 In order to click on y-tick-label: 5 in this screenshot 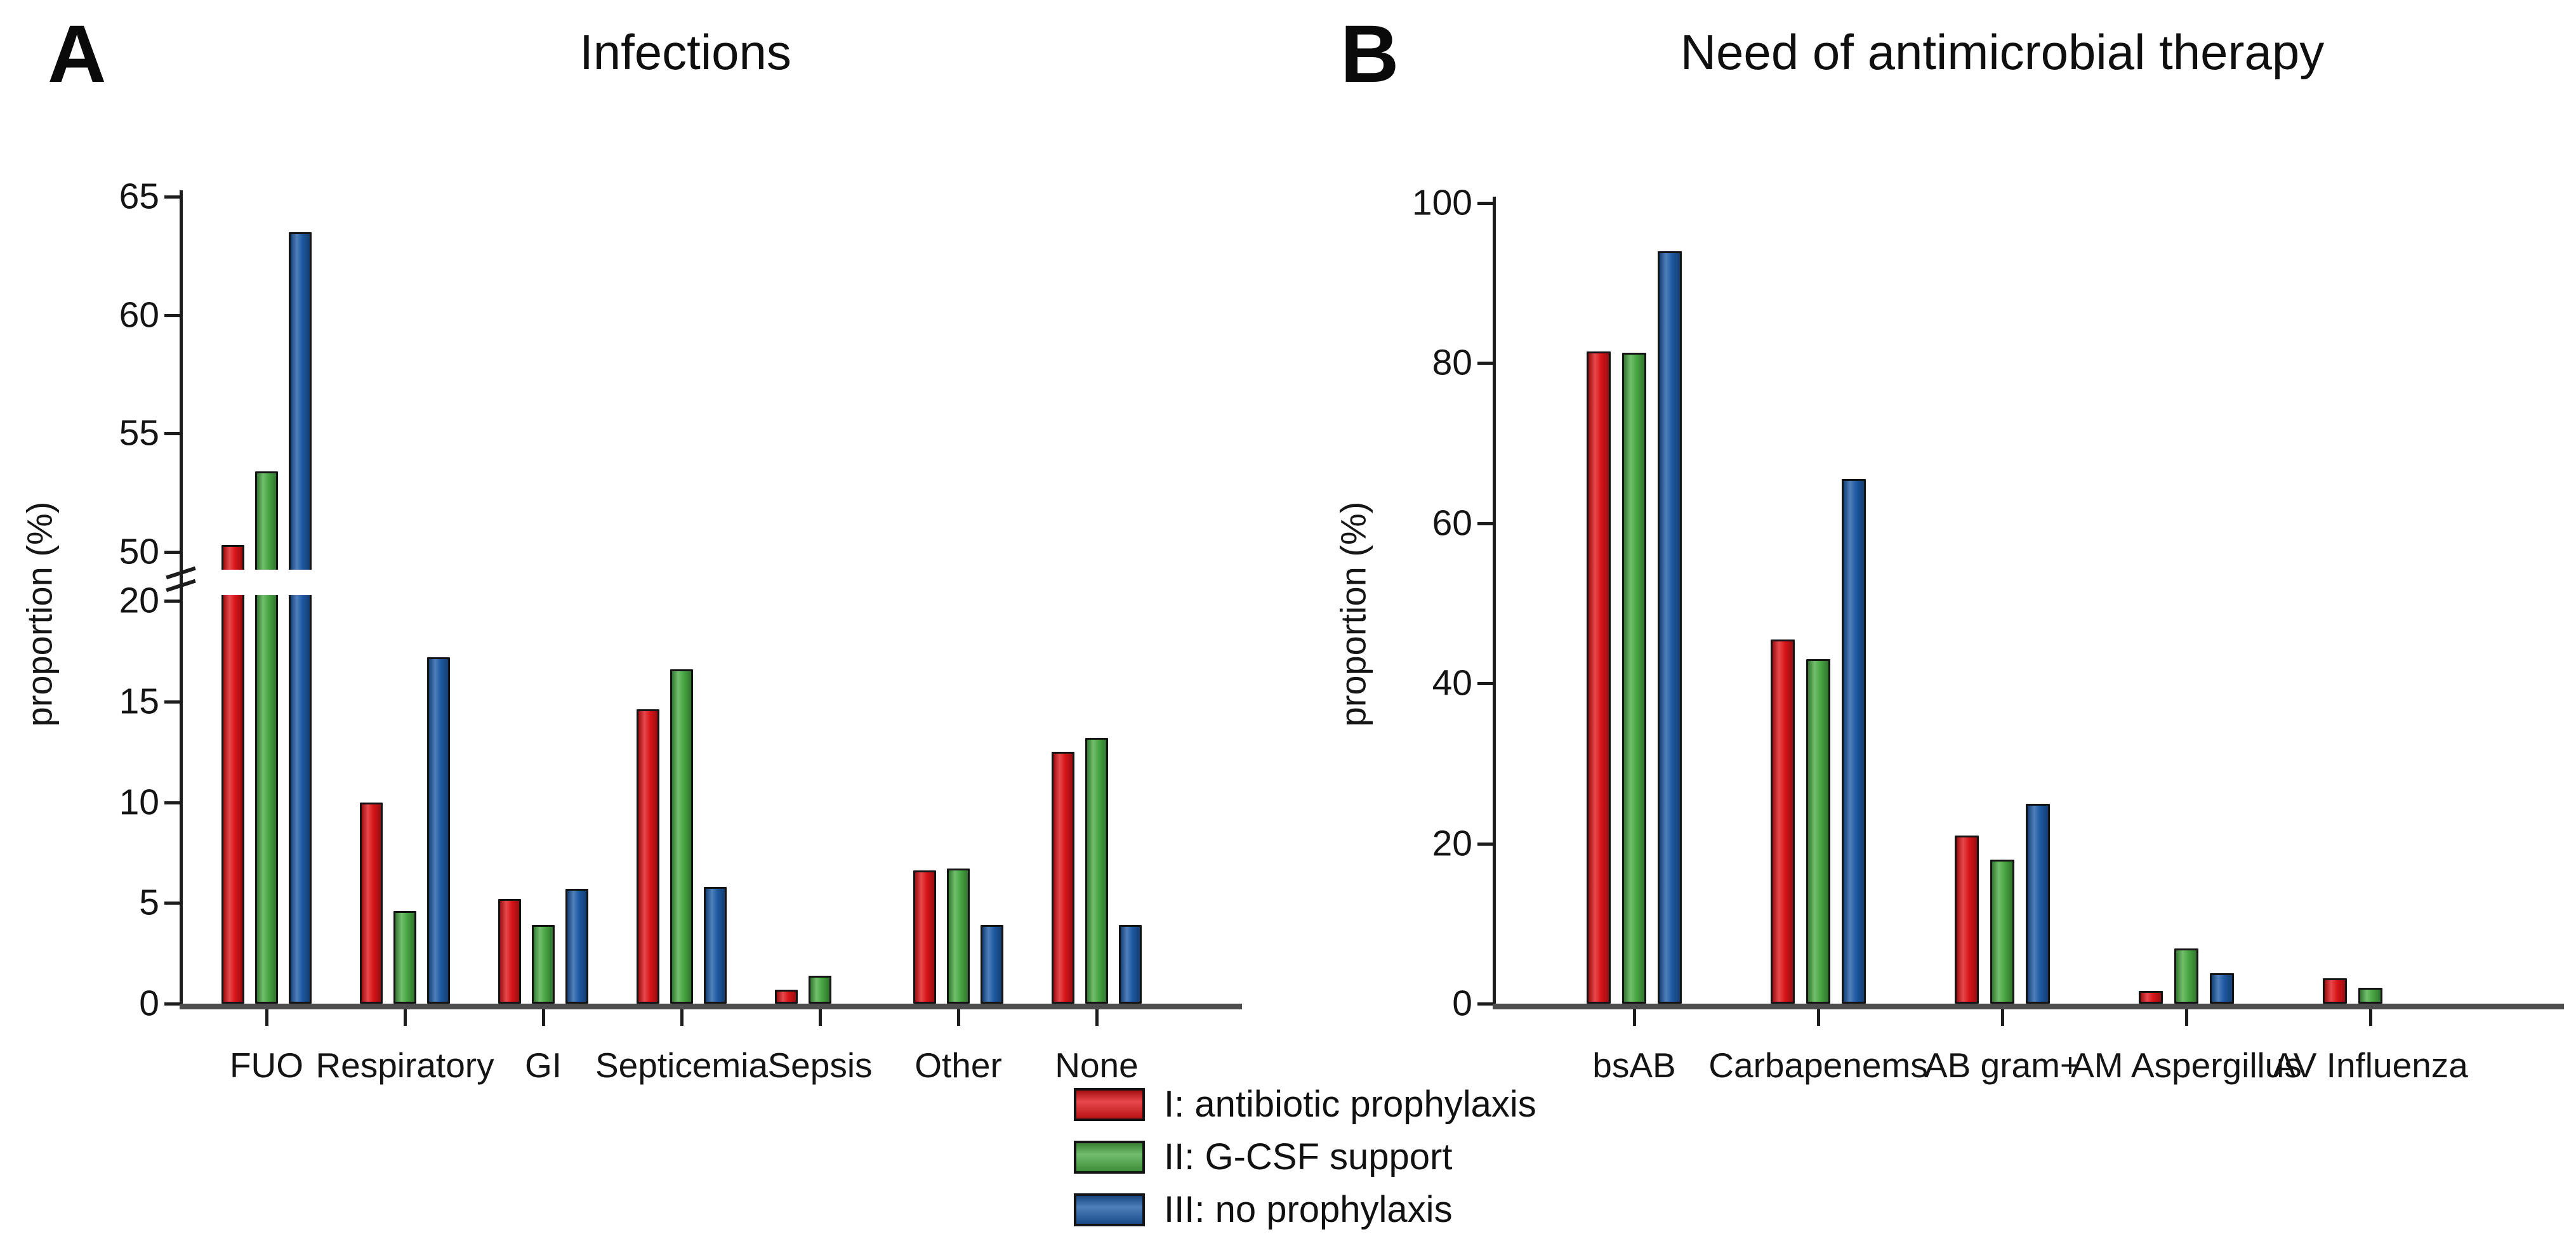, I will do `click(149, 903)`.